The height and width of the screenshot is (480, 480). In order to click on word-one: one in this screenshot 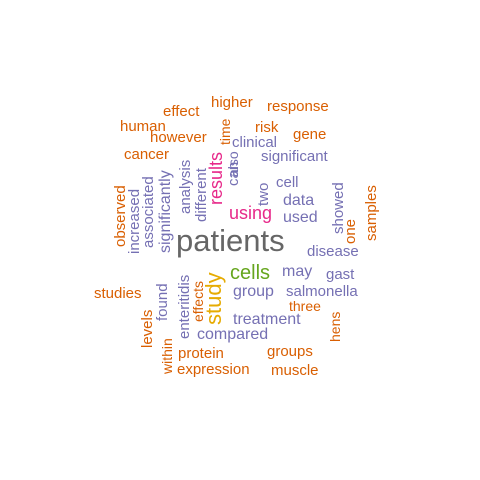, I will do `click(350, 231)`.